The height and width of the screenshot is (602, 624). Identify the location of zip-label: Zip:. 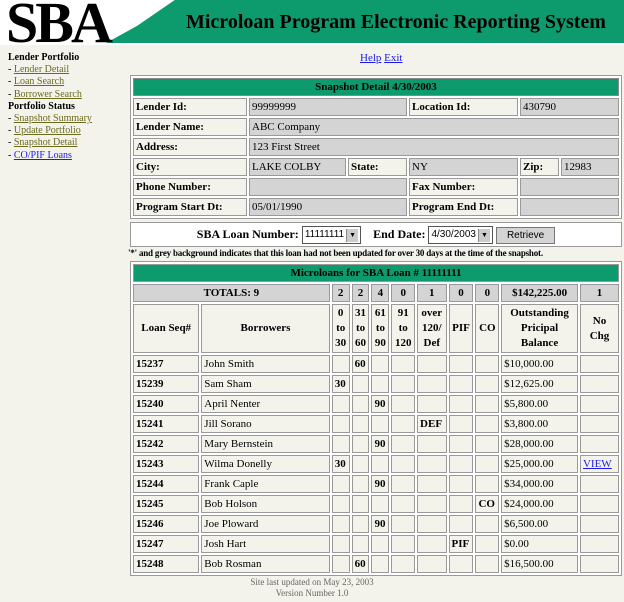
(539, 167).